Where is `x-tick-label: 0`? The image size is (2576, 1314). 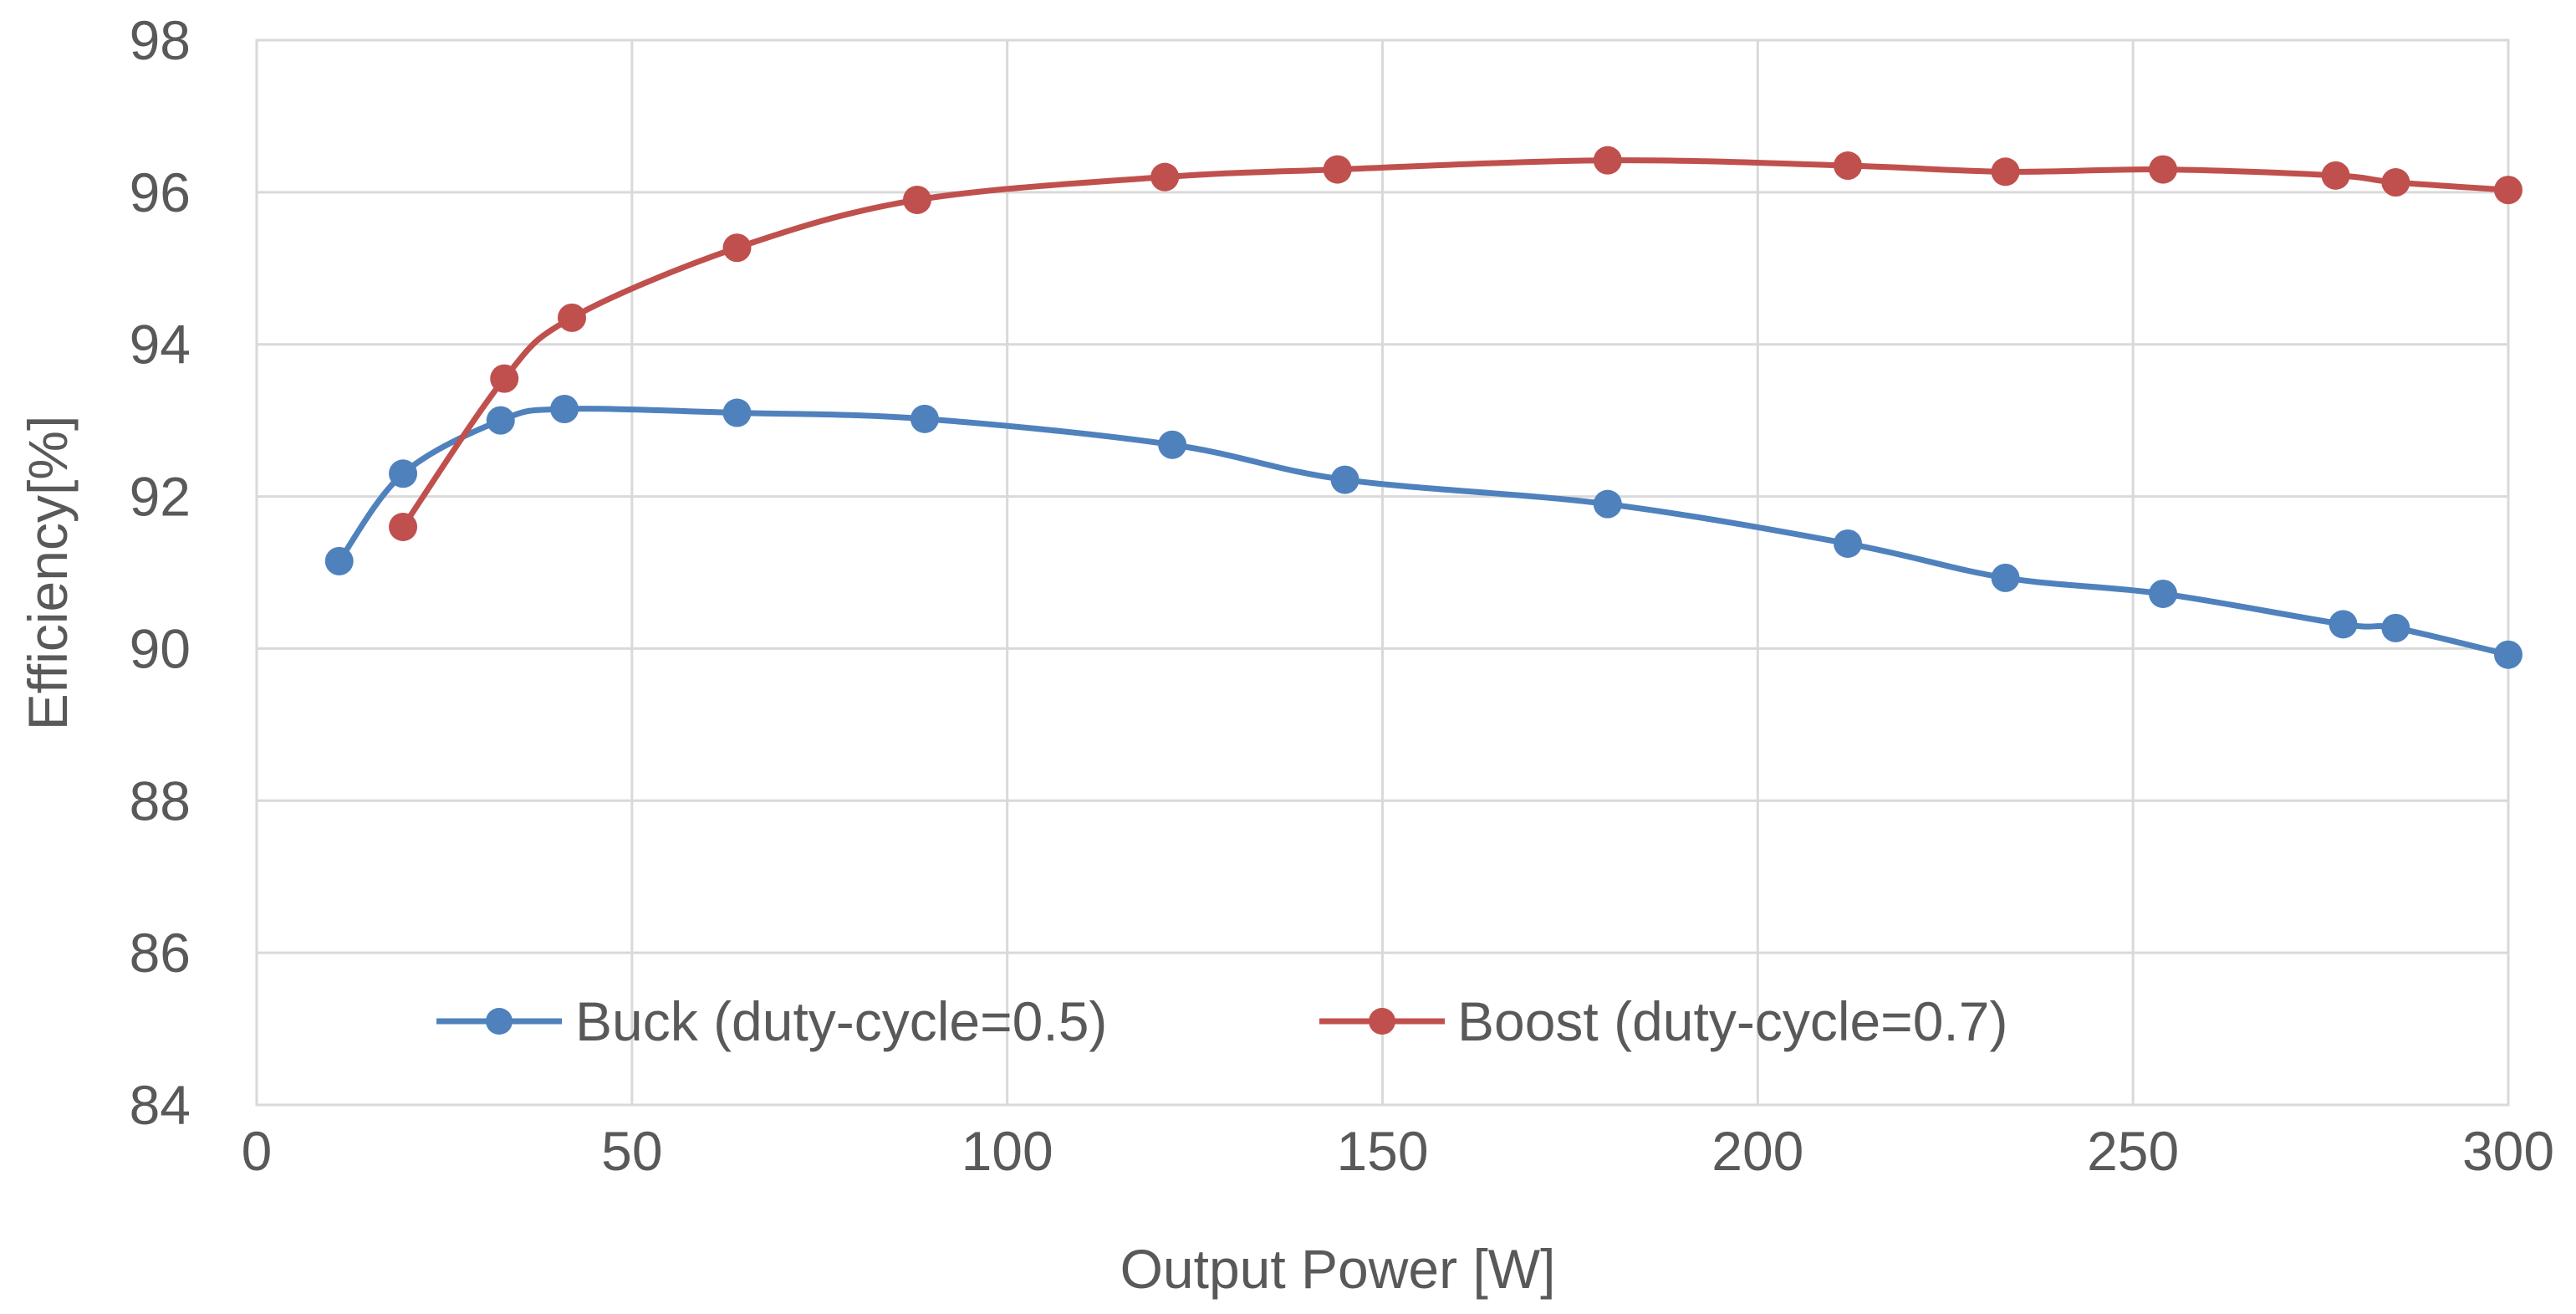 x-tick-label: 0 is located at coordinates (257, 1151).